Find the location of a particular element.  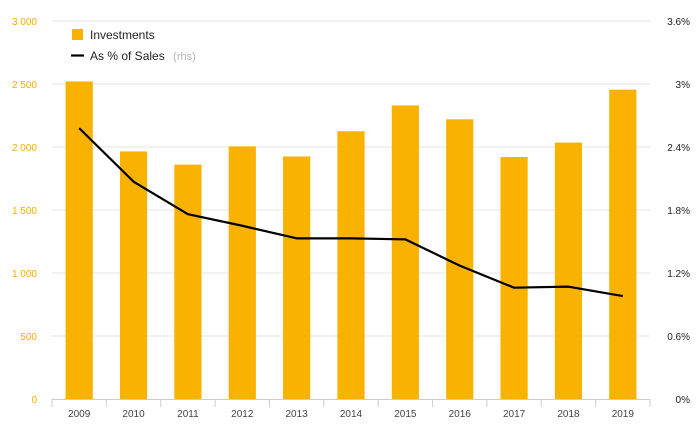

legend-label-pct-sales-main: As % of Sales is located at coordinates (127, 56).